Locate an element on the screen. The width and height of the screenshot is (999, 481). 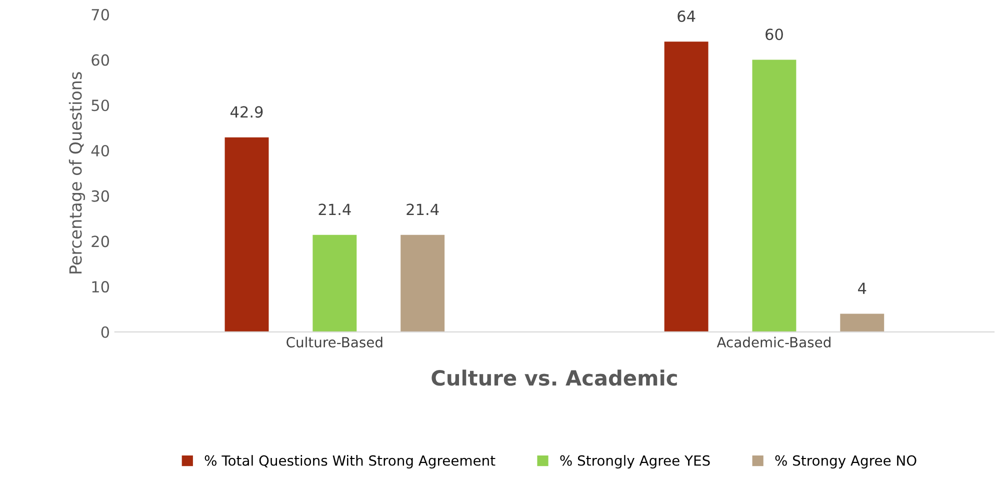
data-label: 64 is located at coordinates (687, 16).